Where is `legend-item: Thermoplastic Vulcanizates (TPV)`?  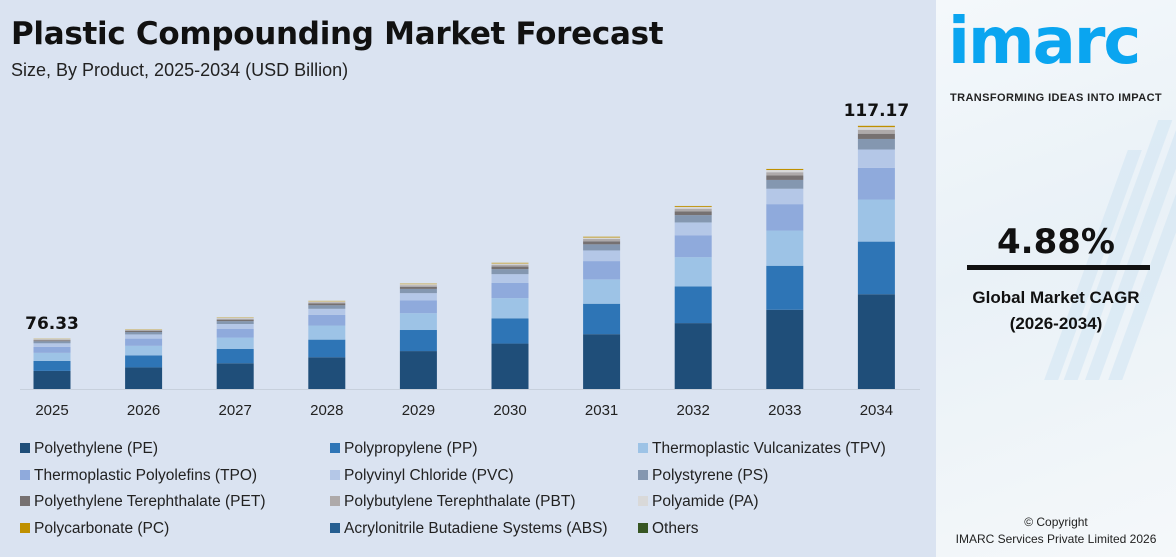 legend-item: Thermoplastic Vulcanizates (TPV) is located at coordinates (762, 449).